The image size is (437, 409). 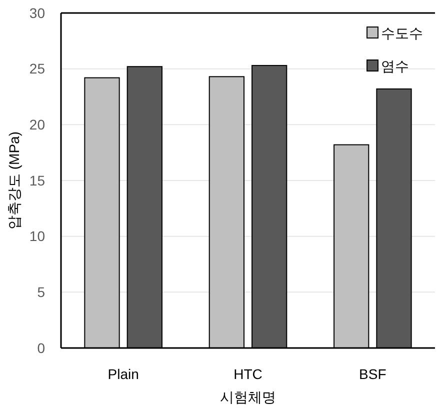 I want to click on x-tick-label: BSF, so click(x=372, y=374).